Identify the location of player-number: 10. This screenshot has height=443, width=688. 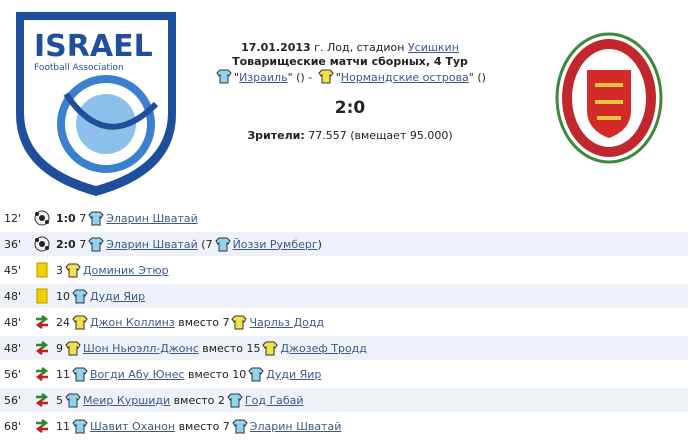
(63, 296).